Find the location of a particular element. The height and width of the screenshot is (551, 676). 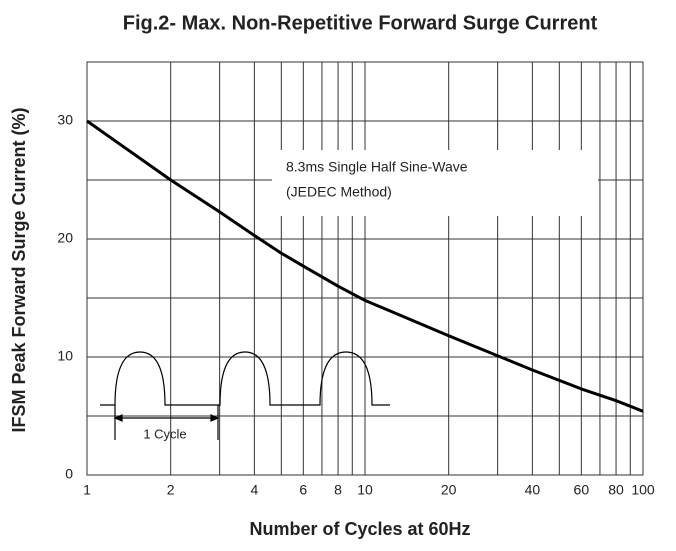

x-tick-label: 2 is located at coordinates (171, 490).